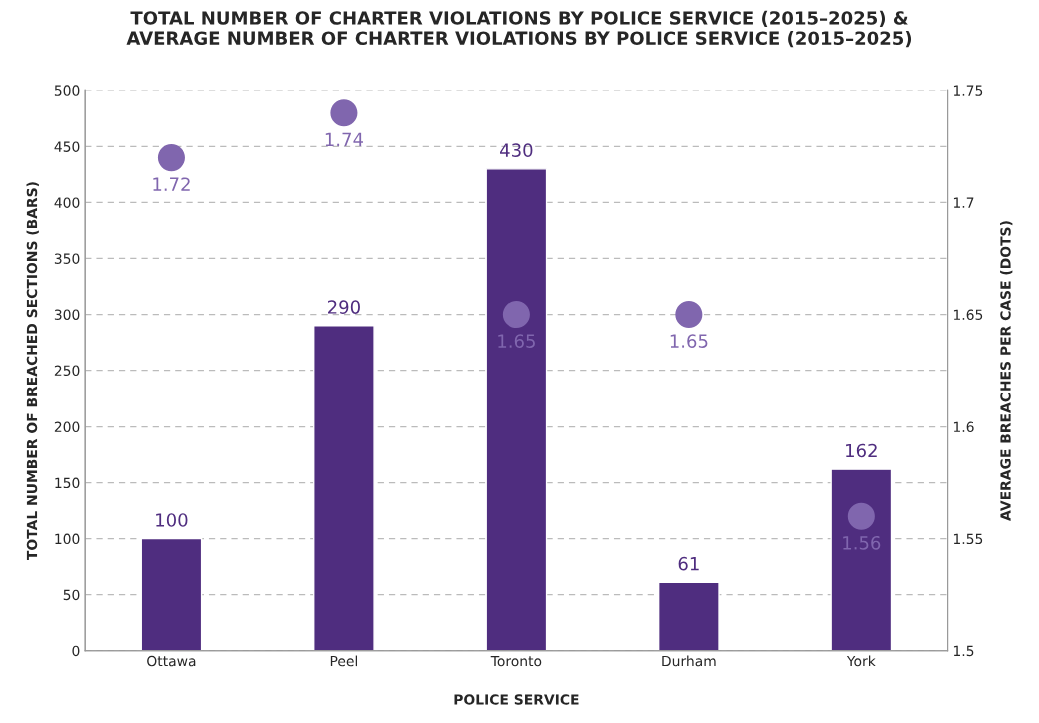 This screenshot has height=723, width=1039. I want to click on x-tick-label: Ottawa, so click(171, 661).